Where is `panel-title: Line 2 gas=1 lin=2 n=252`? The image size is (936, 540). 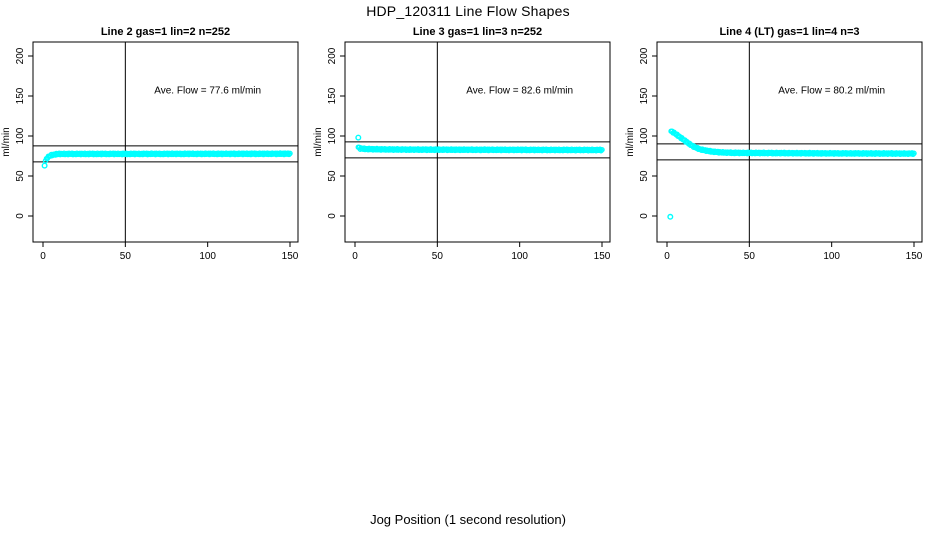 panel-title: Line 2 gas=1 lin=2 n=252 is located at coordinates (165, 32).